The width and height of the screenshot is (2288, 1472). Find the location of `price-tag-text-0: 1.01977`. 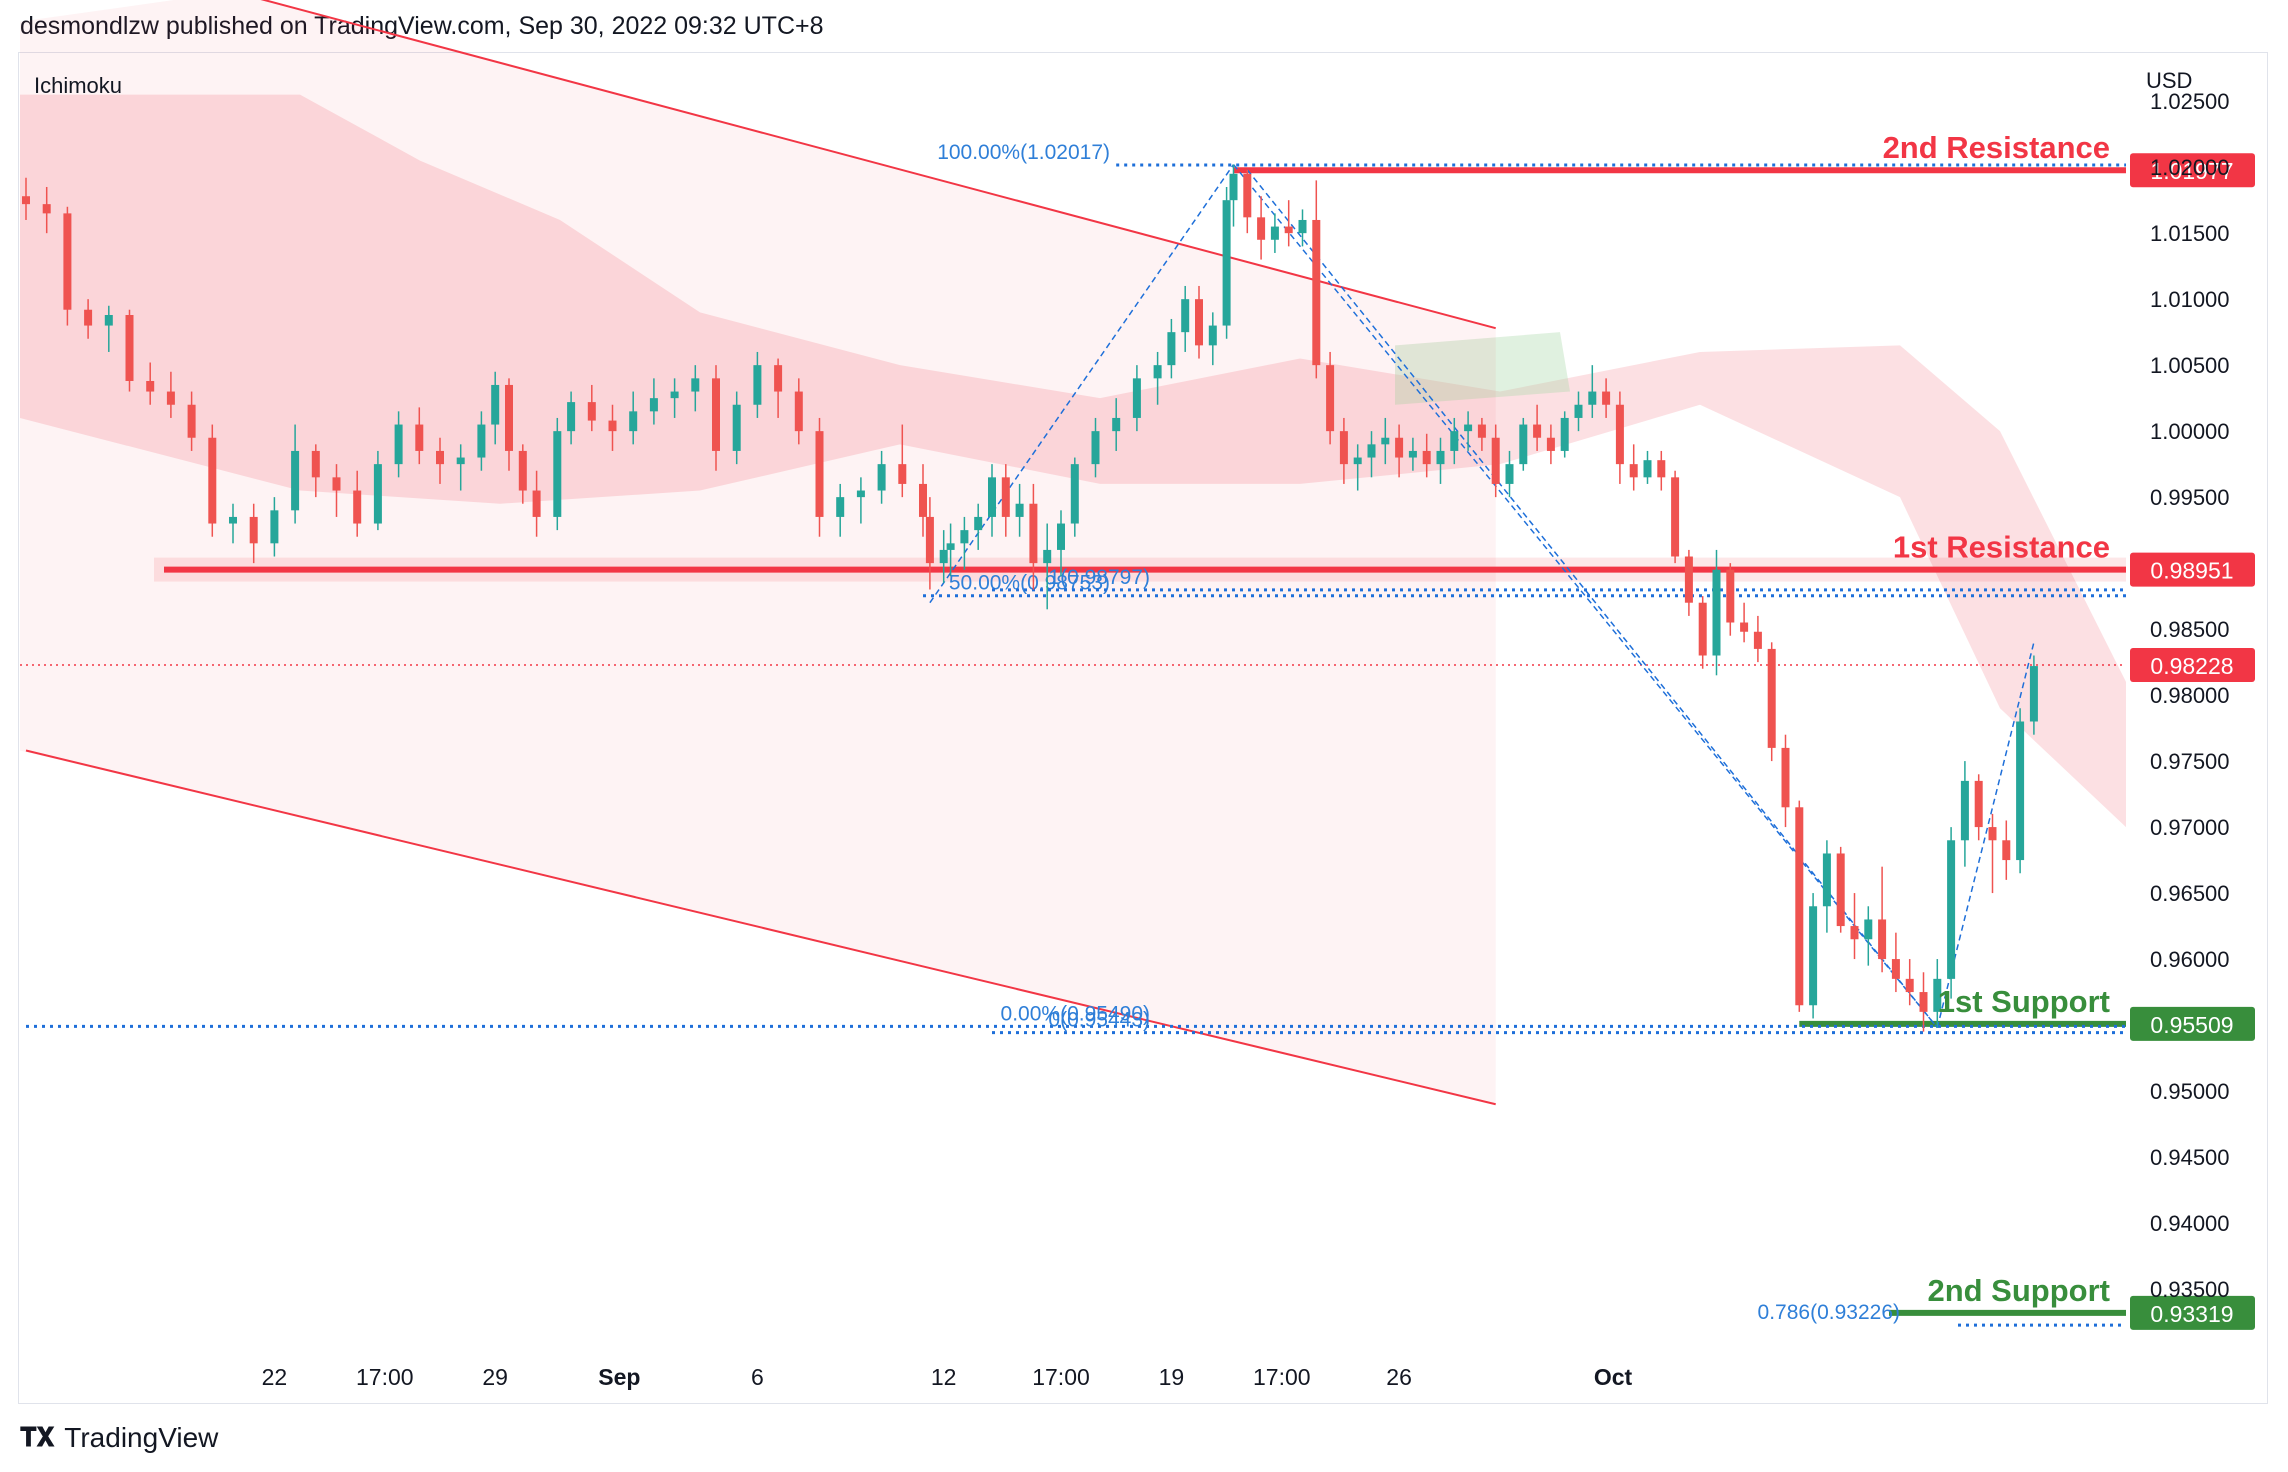

price-tag-text-0: 1.01977 is located at coordinates (2191, 171).